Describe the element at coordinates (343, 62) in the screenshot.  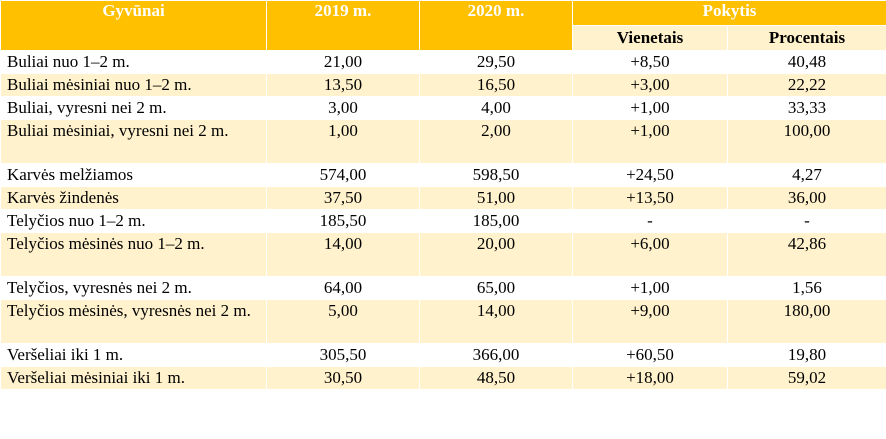
I see `cell-2019: 21,00` at that location.